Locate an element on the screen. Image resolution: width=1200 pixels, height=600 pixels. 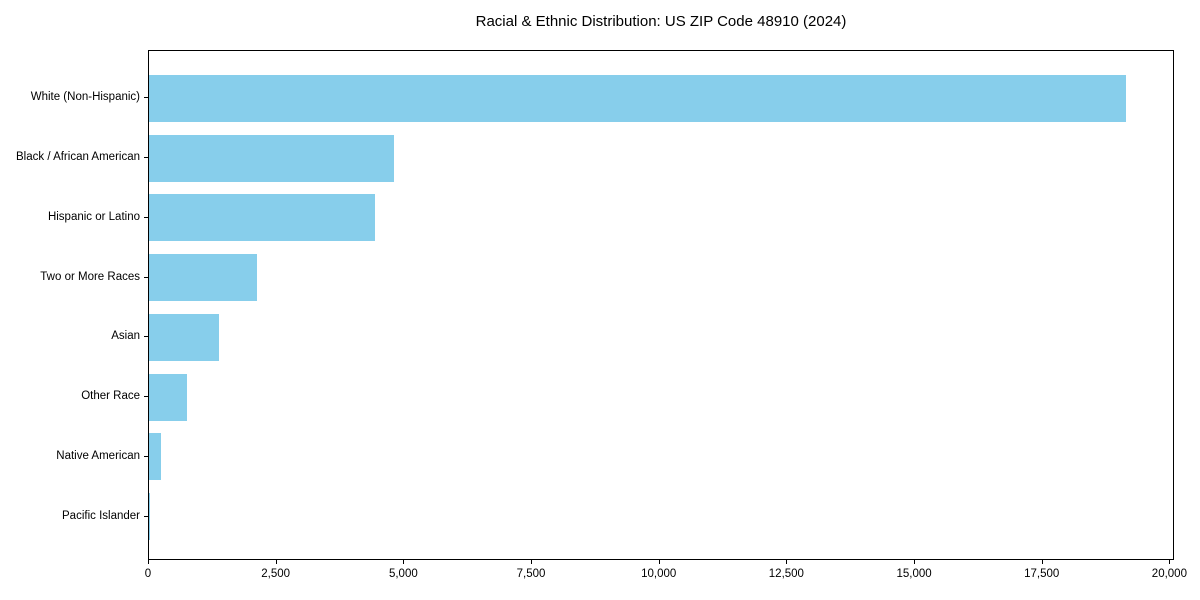
x-tick-label: 7,500 is located at coordinates (531, 574).